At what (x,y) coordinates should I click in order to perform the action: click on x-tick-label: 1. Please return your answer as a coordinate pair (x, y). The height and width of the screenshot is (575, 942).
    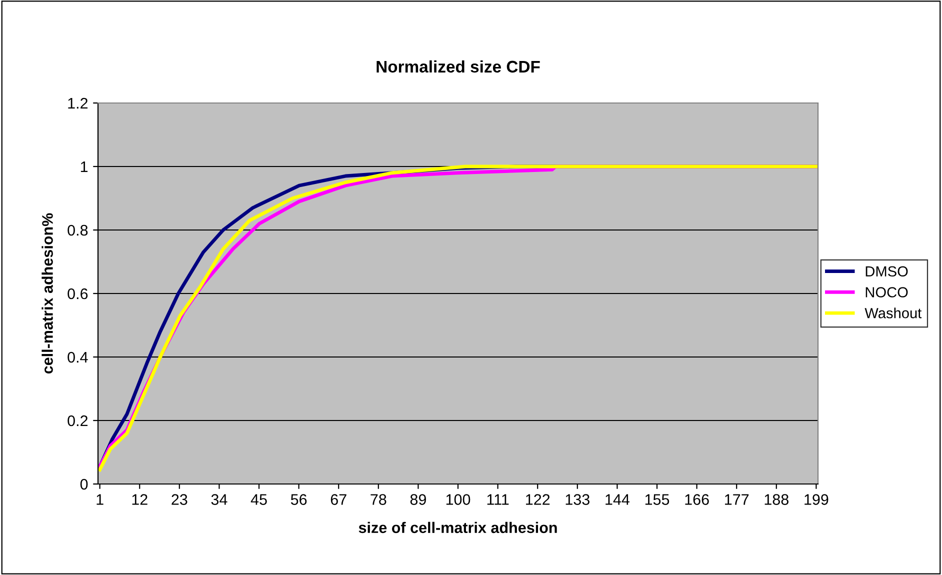
    Looking at the image, I should click on (100, 499).